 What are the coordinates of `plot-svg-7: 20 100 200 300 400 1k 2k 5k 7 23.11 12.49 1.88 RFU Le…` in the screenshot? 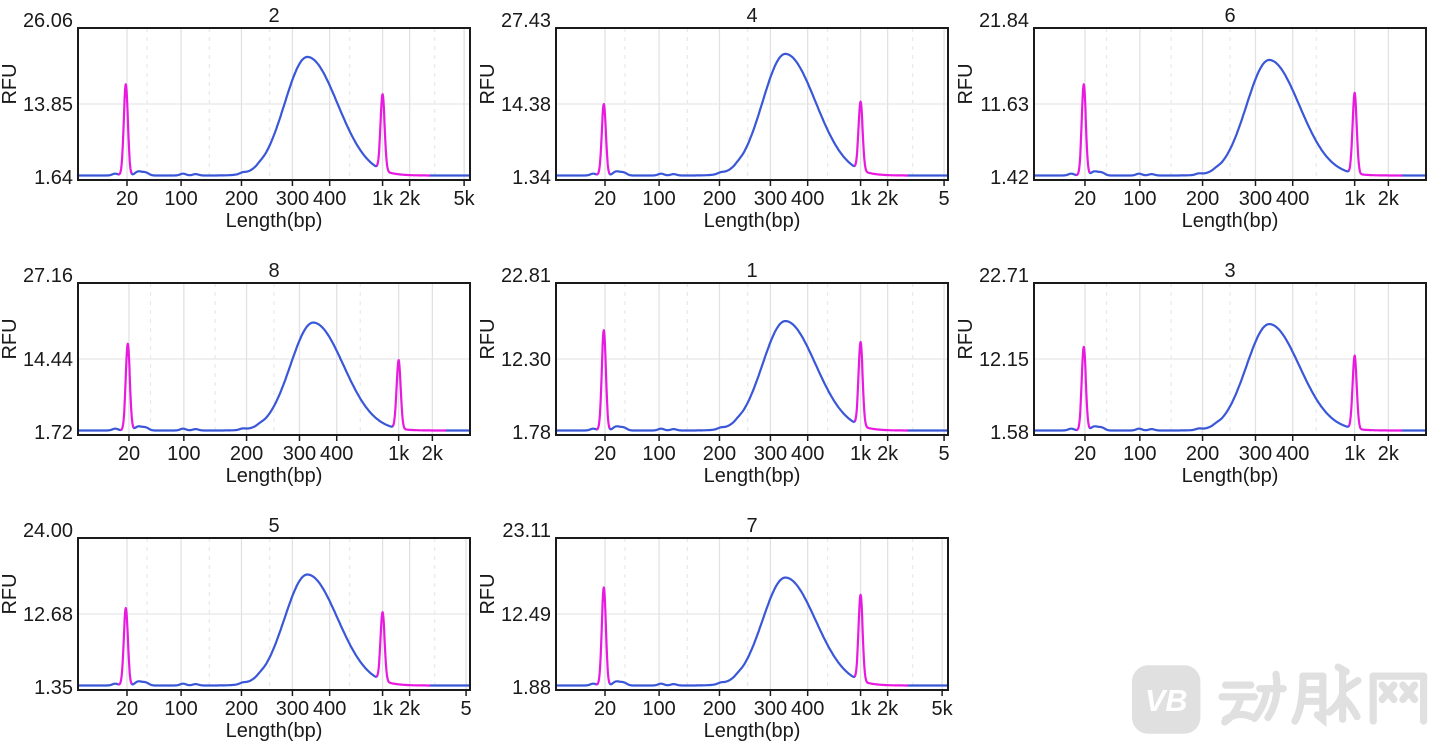 It's located at (715, 628).